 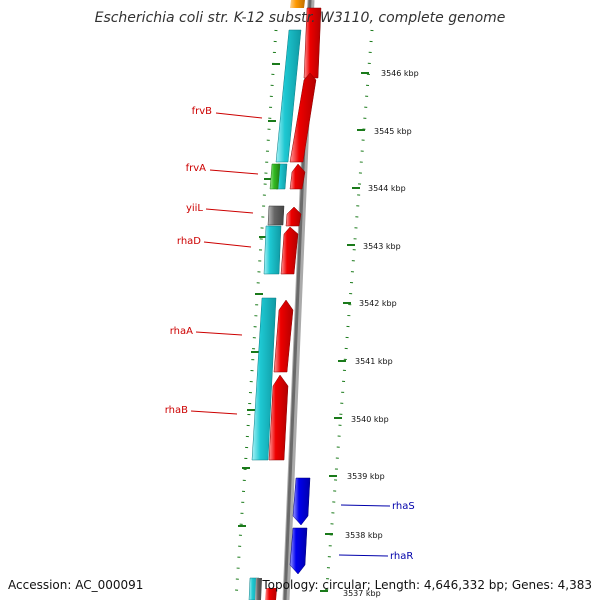 I want to click on gene-yiiL-fwd, so click(x=293, y=216).